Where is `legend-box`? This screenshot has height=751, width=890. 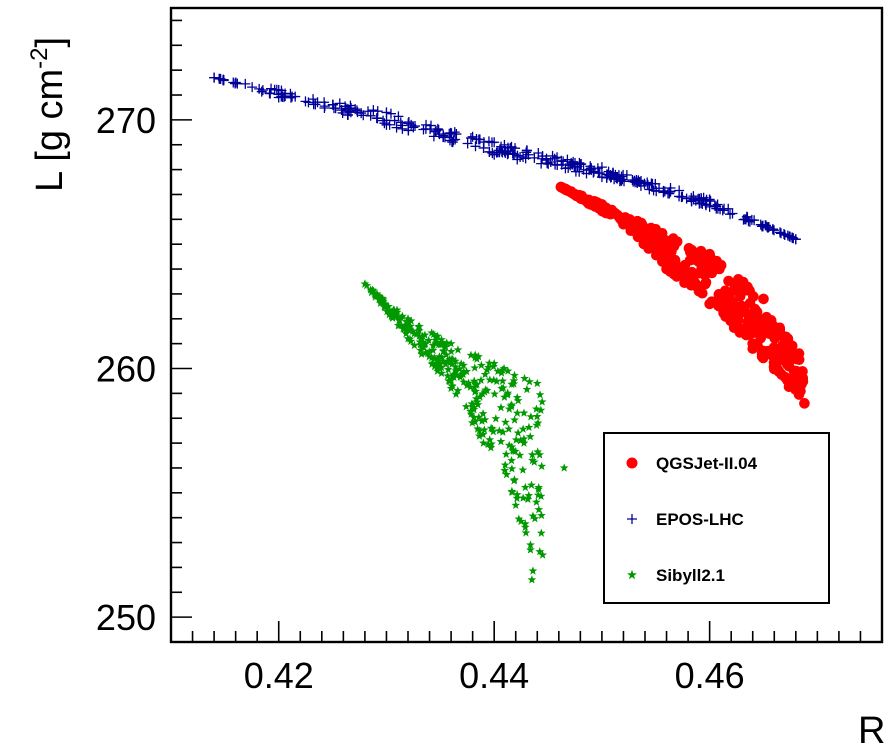
legend-box is located at coordinates (716, 518).